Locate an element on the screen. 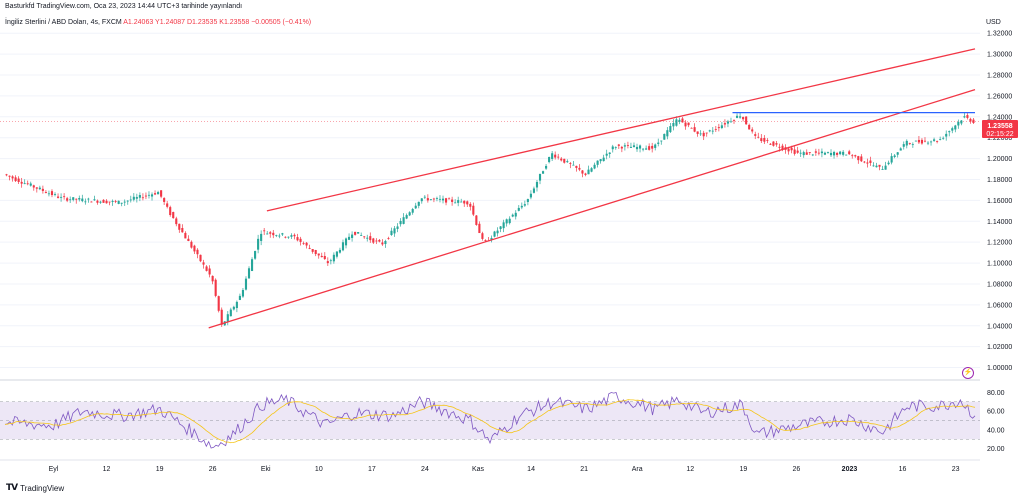 The image size is (1024, 497). rsi-ma-line is located at coordinates (490, 421).